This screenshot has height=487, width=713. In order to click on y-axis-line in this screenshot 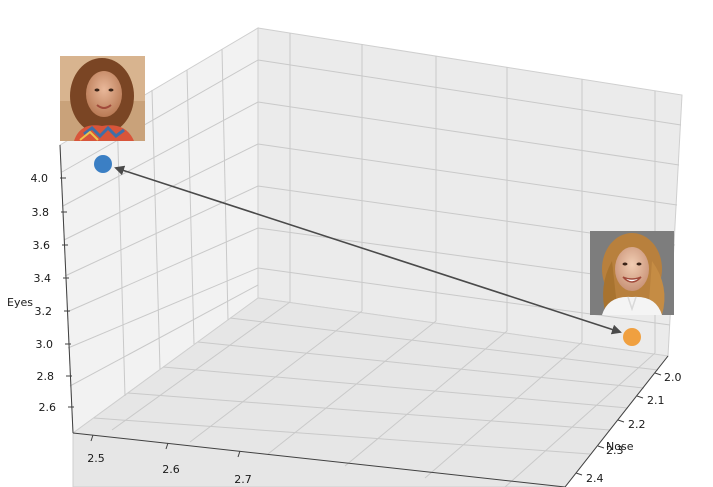, I will do `click(616, 421)`.